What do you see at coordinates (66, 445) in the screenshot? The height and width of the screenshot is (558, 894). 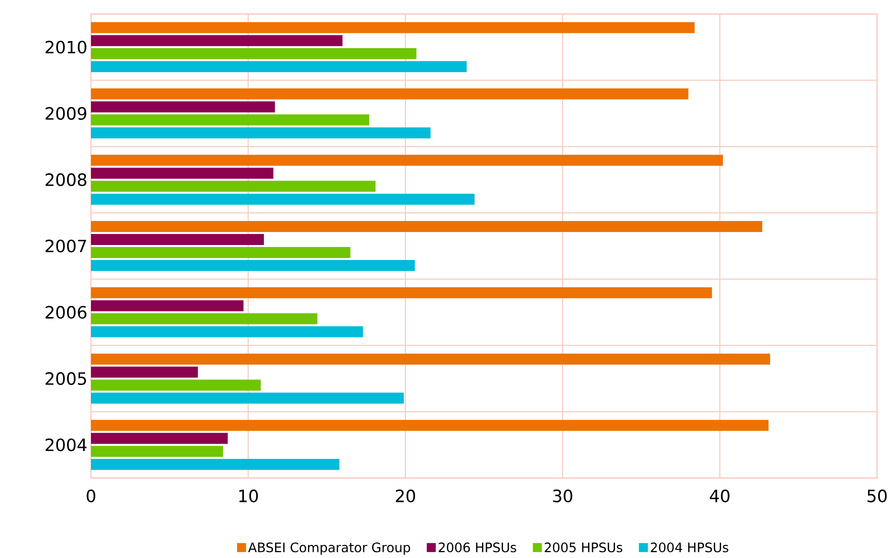 I see `y-tick-label: 2004` at bounding box center [66, 445].